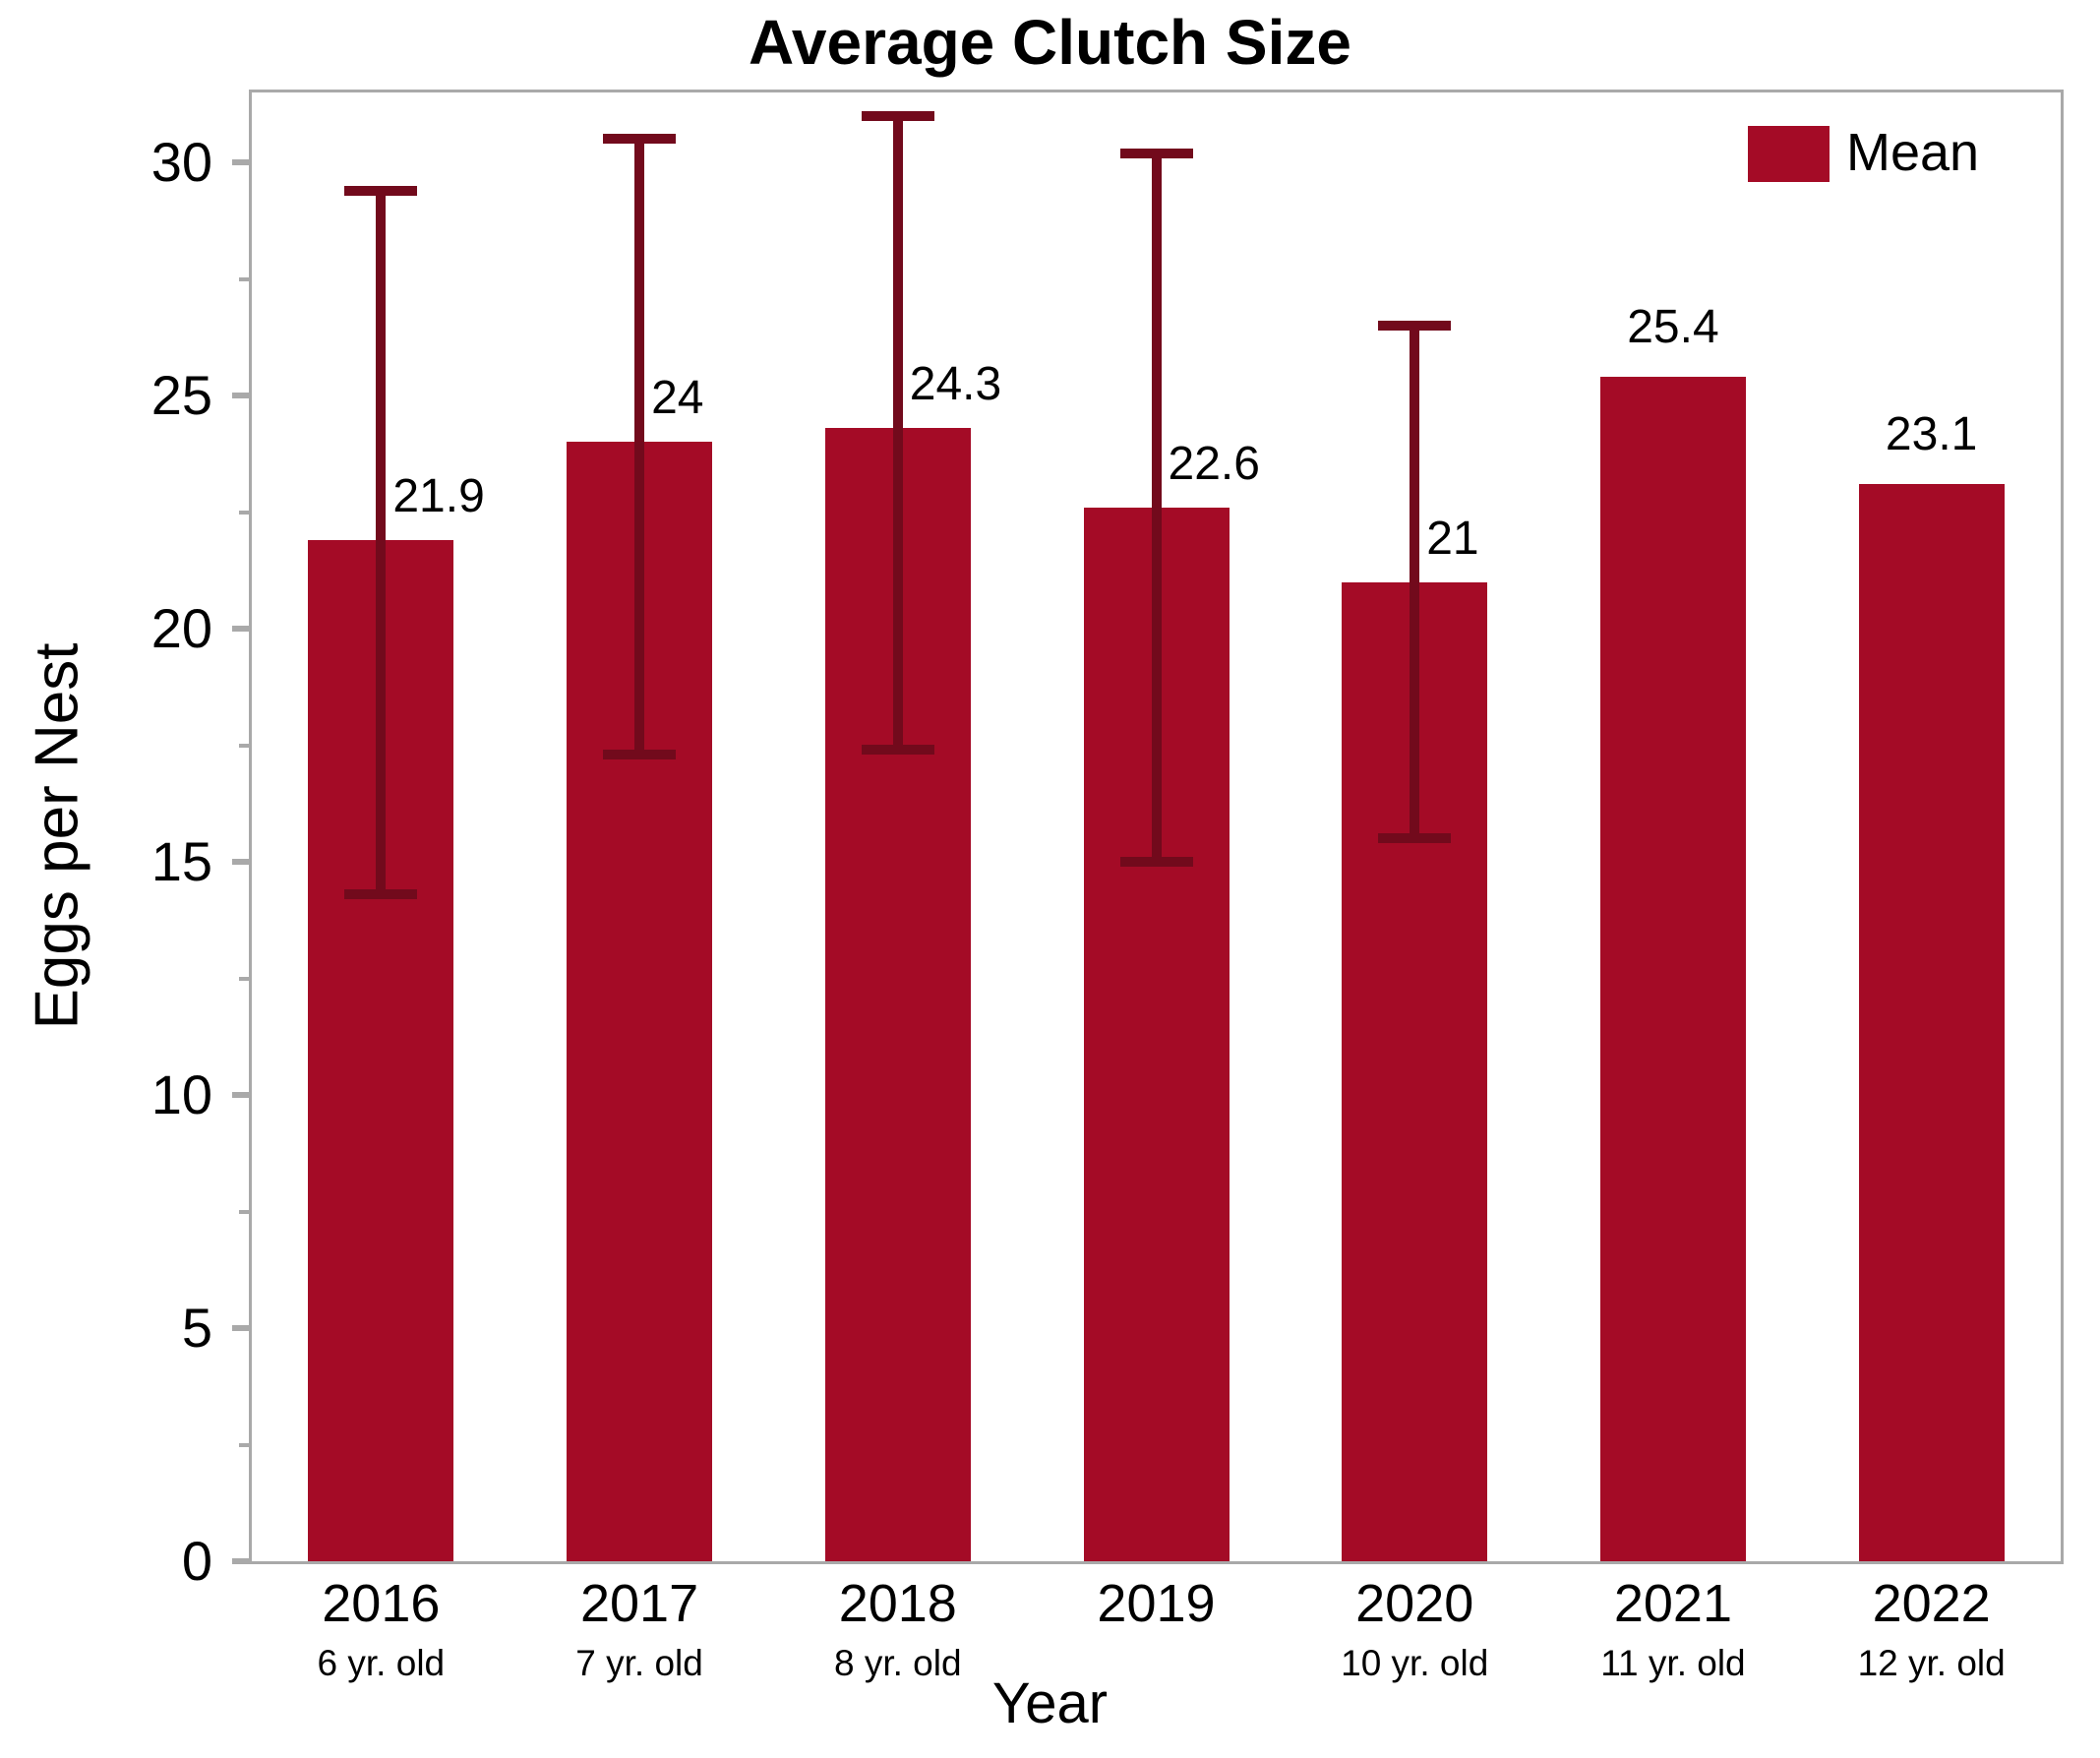  I want to click on chart-title: Average Clutch Size, so click(1050, 42).